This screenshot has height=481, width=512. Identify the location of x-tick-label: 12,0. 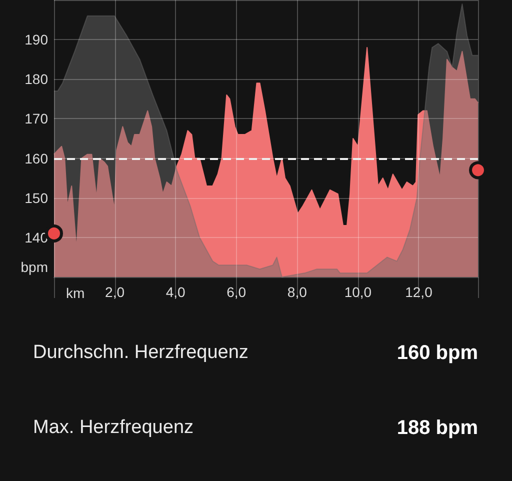
(419, 292).